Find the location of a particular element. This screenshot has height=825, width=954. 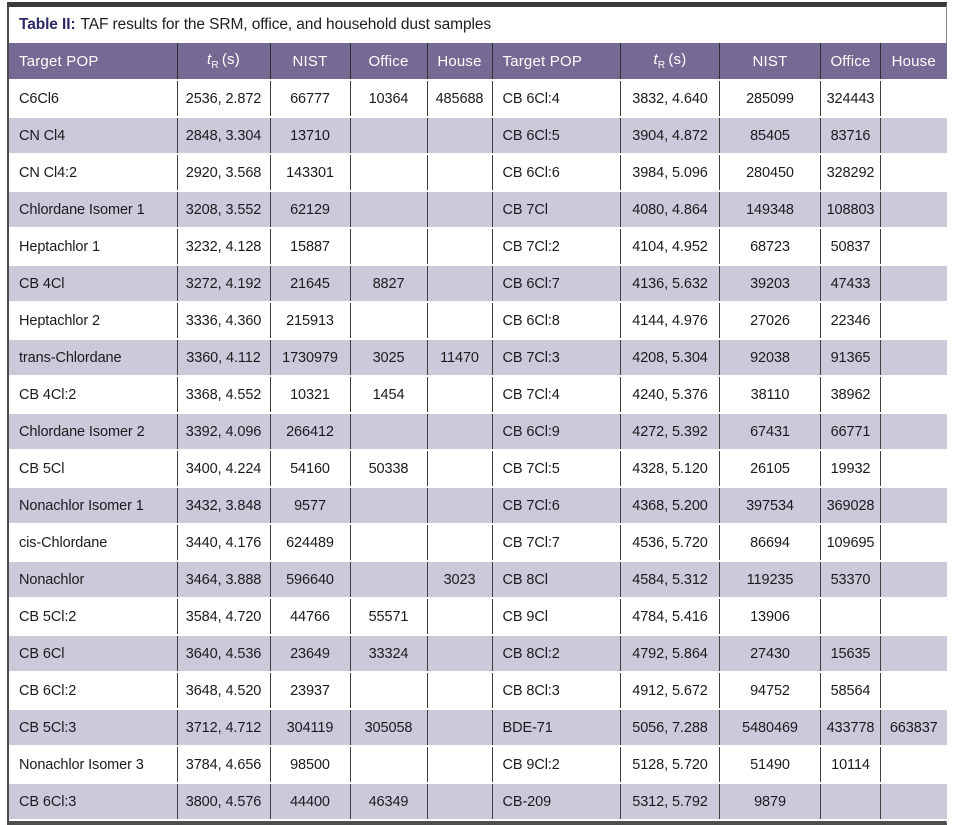

value-cell: 119235 is located at coordinates (770, 580).